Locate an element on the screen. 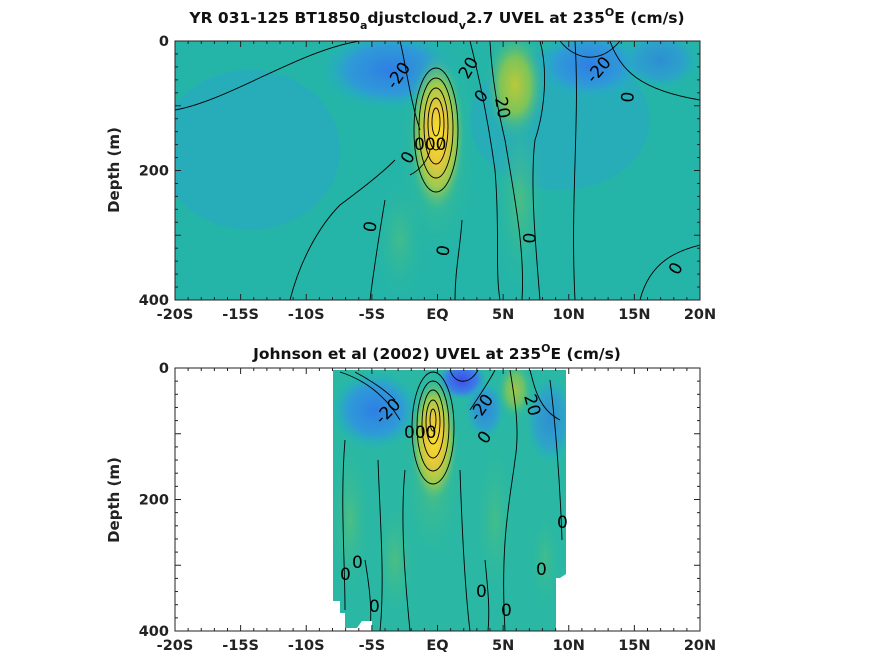 The width and height of the screenshot is (875, 656). top-y-axis-label: Depth (m) is located at coordinates (114, 170).